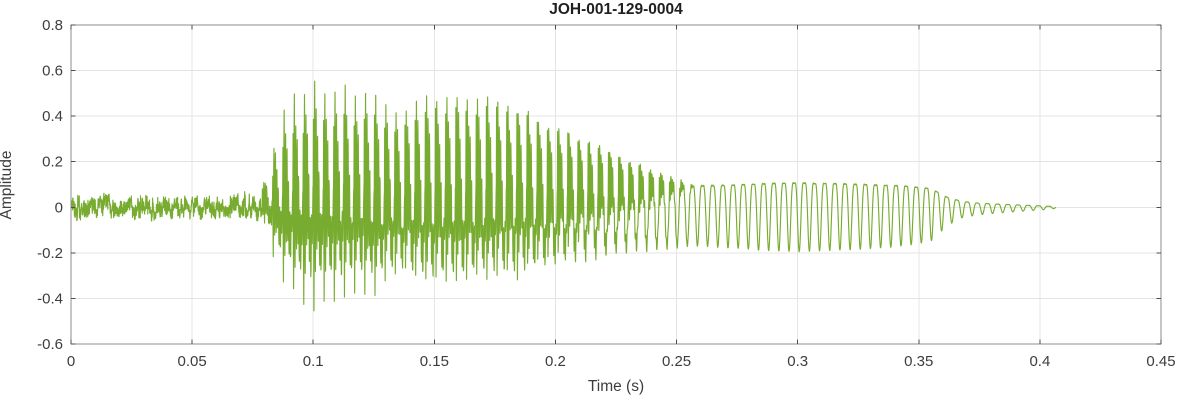 The width and height of the screenshot is (1182, 404). Describe the element at coordinates (52, 25) in the screenshot. I see `y-tick-label: 0.8` at that location.